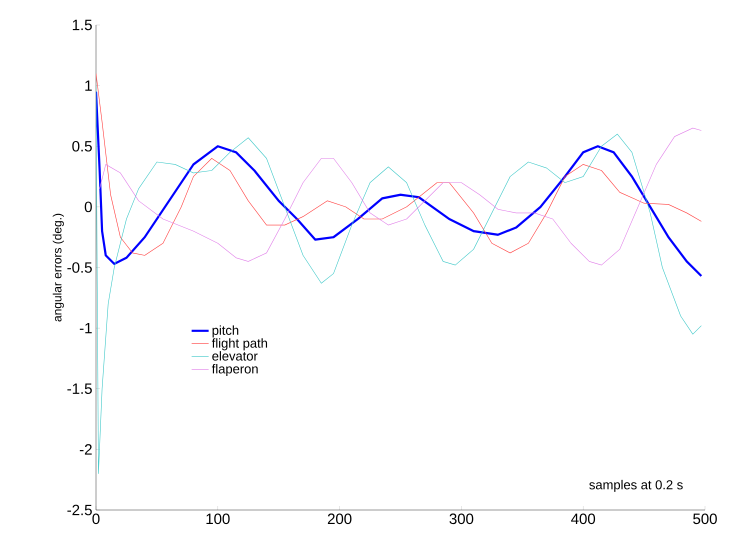 This screenshot has height=545, width=736. What do you see at coordinates (79, 510) in the screenshot?
I see `y-tick-label: -2.5` at bounding box center [79, 510].